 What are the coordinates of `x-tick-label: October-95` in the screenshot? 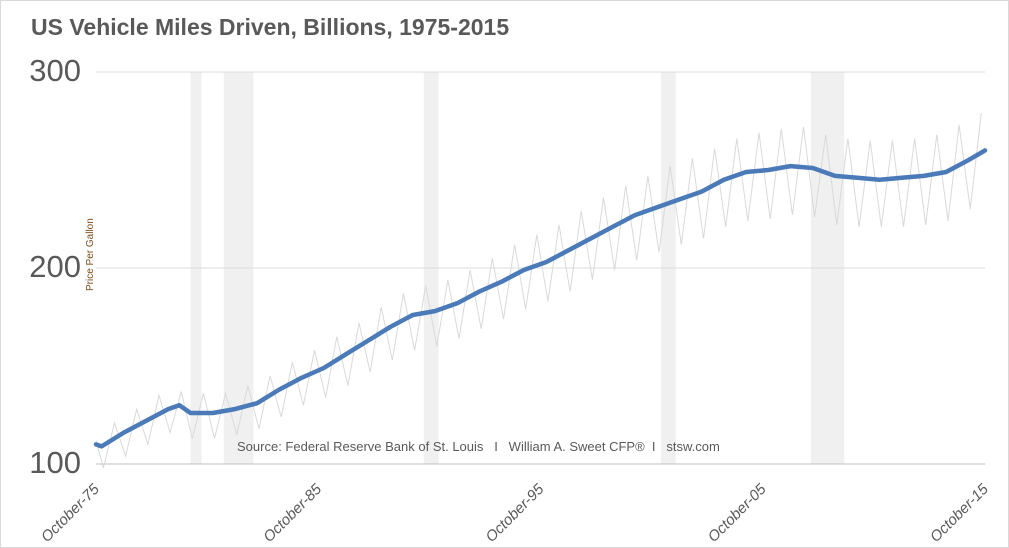 It's located at (514, 512).